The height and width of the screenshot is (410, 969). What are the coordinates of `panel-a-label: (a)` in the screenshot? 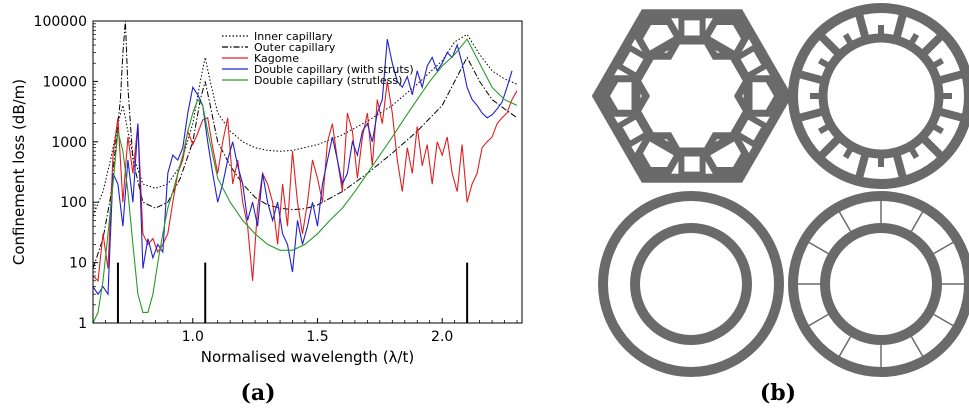 It's located at (257, 393).